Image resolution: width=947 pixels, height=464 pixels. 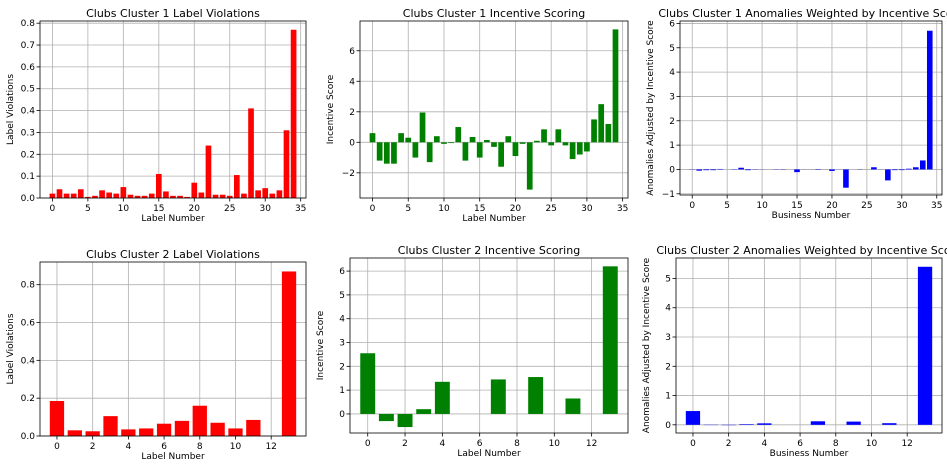 I want to click on y-tick-label: 0.1, so click(x=28, y=177).